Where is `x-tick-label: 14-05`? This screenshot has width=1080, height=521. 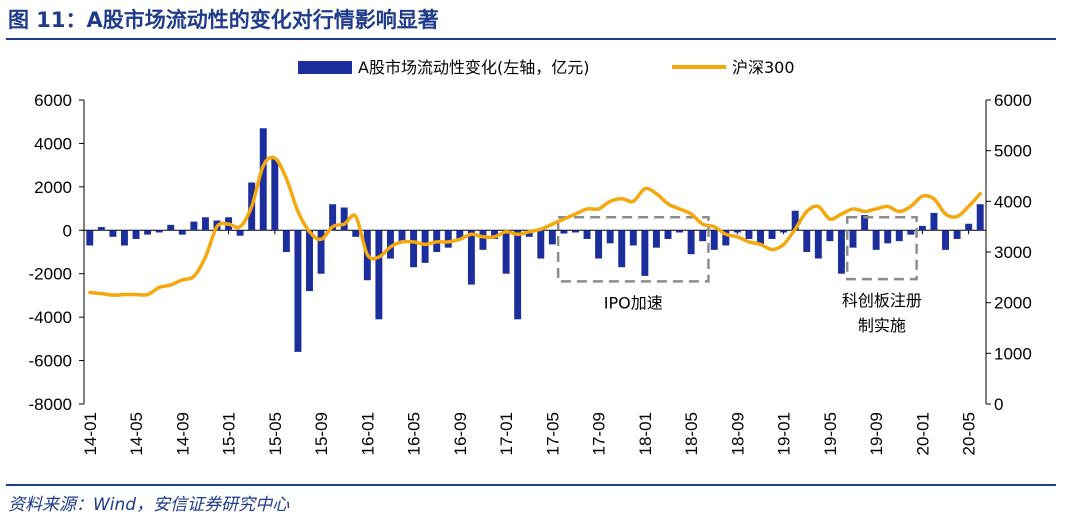
x-tick-label: 14-05 is located at coordinates (136, 433).